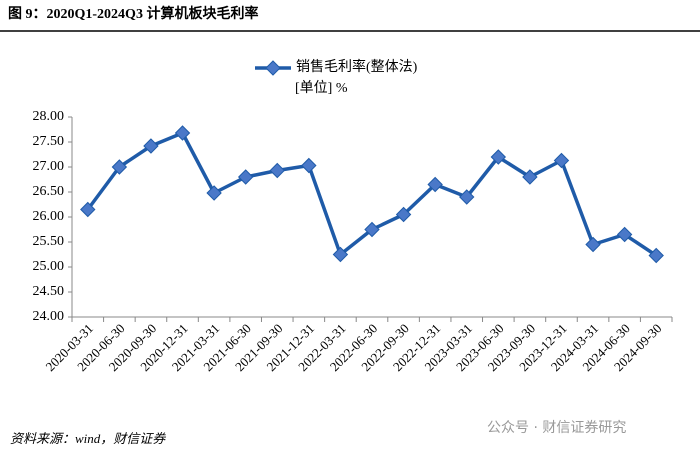 This screenshot has width=700, height=455. Describe the element at coordinates (49, 191) in the screenshot. I see `y-tick-label: 26.50` at that location.